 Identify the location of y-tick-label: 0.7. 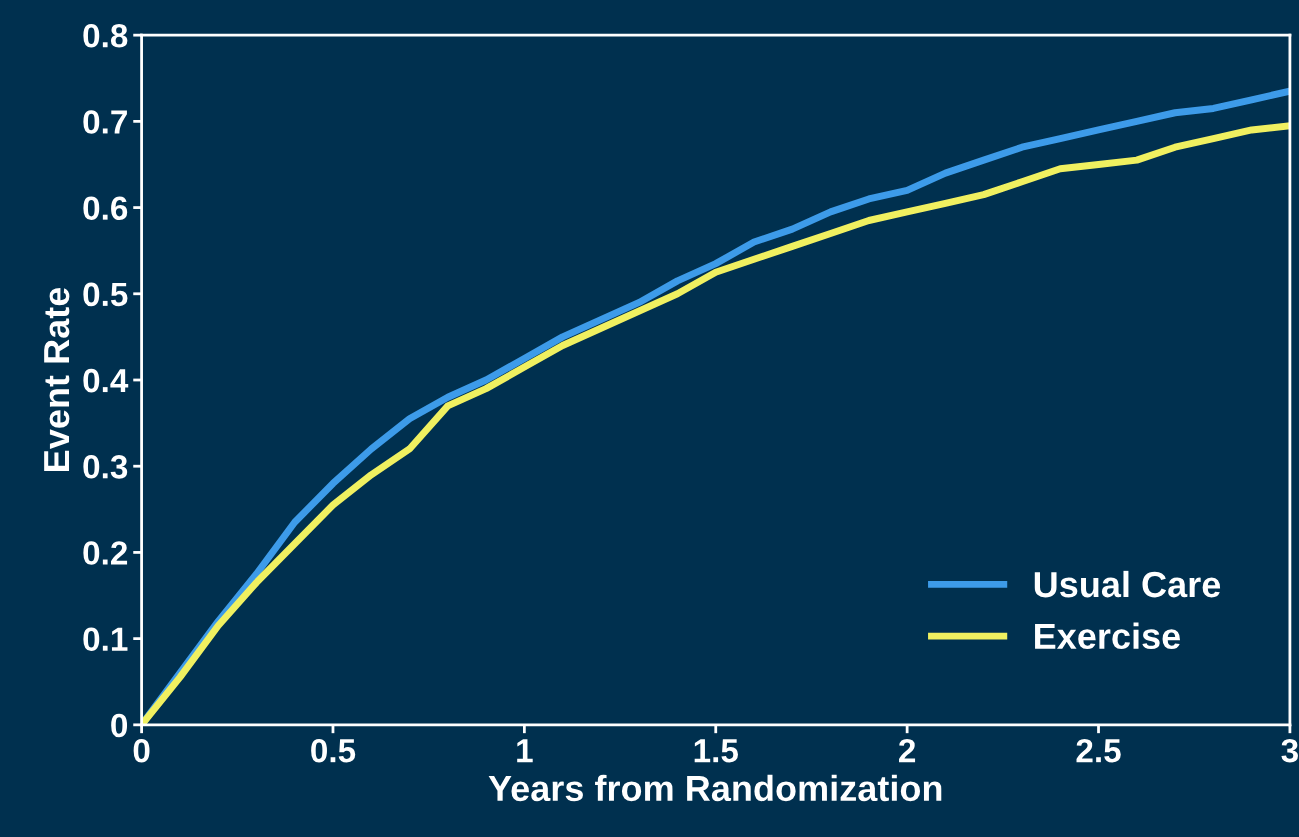
(105, 122).